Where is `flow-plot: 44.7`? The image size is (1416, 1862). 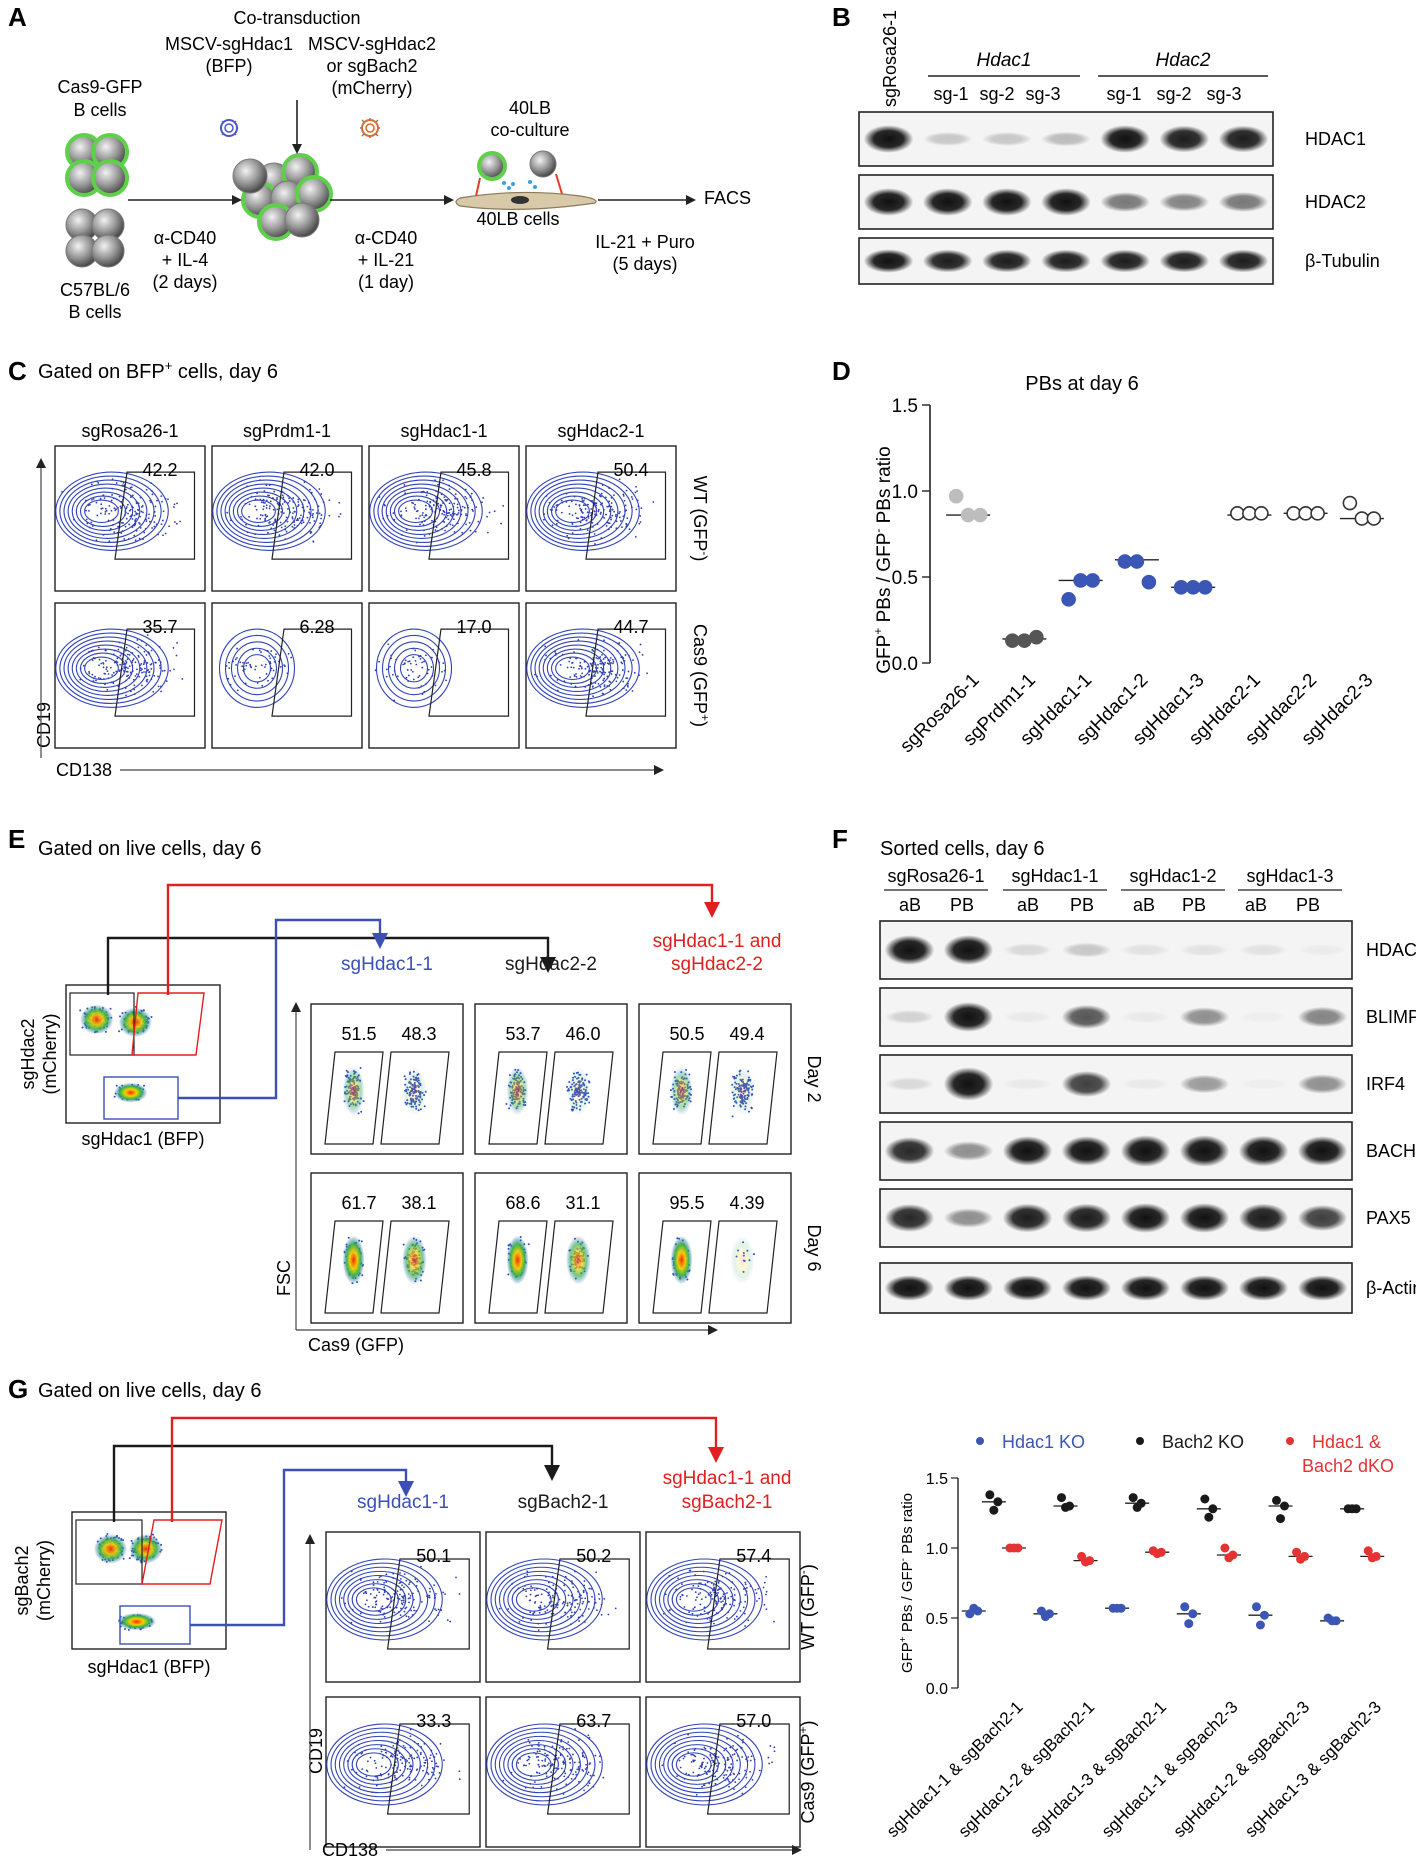
flow-plot: 44.7 is located at coordinates (601, 675).